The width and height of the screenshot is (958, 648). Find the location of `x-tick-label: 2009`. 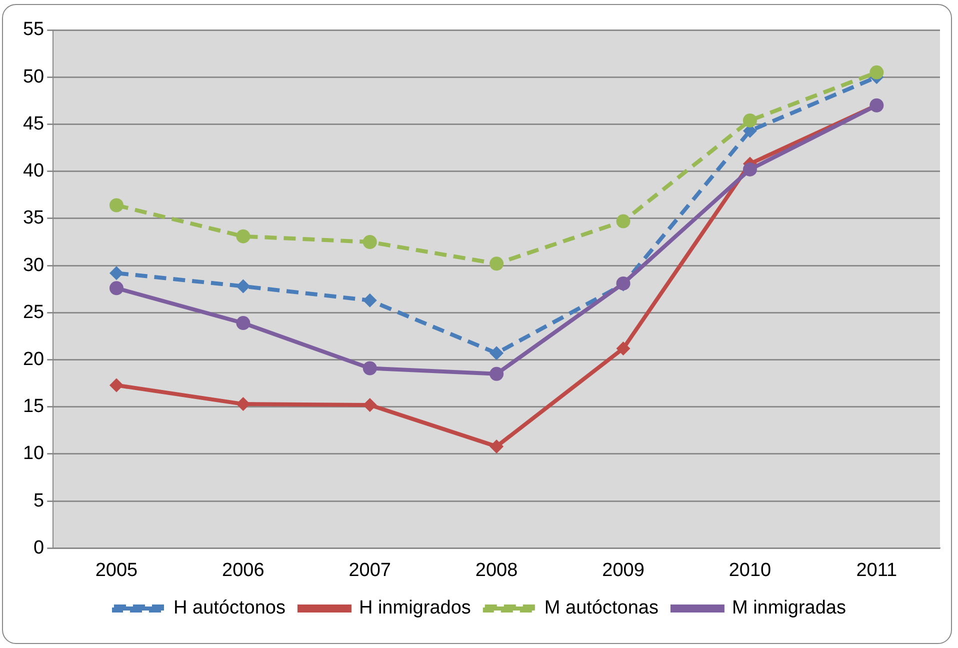

x-tick-label: 2009 is located at coordinates (623, 570).